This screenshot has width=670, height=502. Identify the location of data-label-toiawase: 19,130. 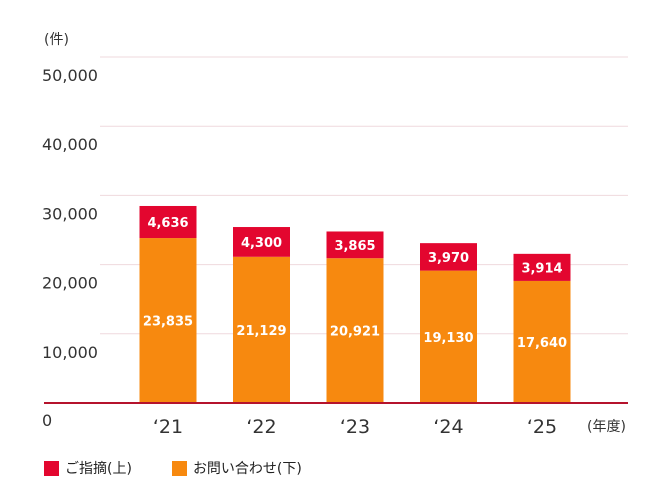
(448, 338).